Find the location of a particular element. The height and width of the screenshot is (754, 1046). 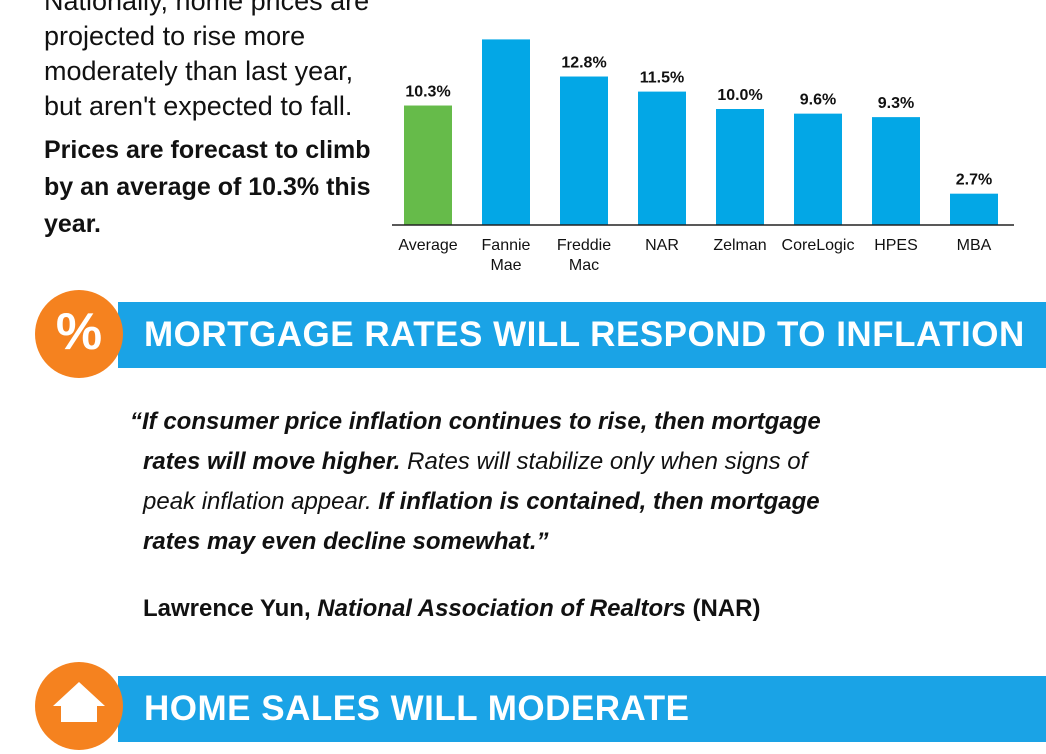

mortgage-banner is located at coordinates (582, 335).